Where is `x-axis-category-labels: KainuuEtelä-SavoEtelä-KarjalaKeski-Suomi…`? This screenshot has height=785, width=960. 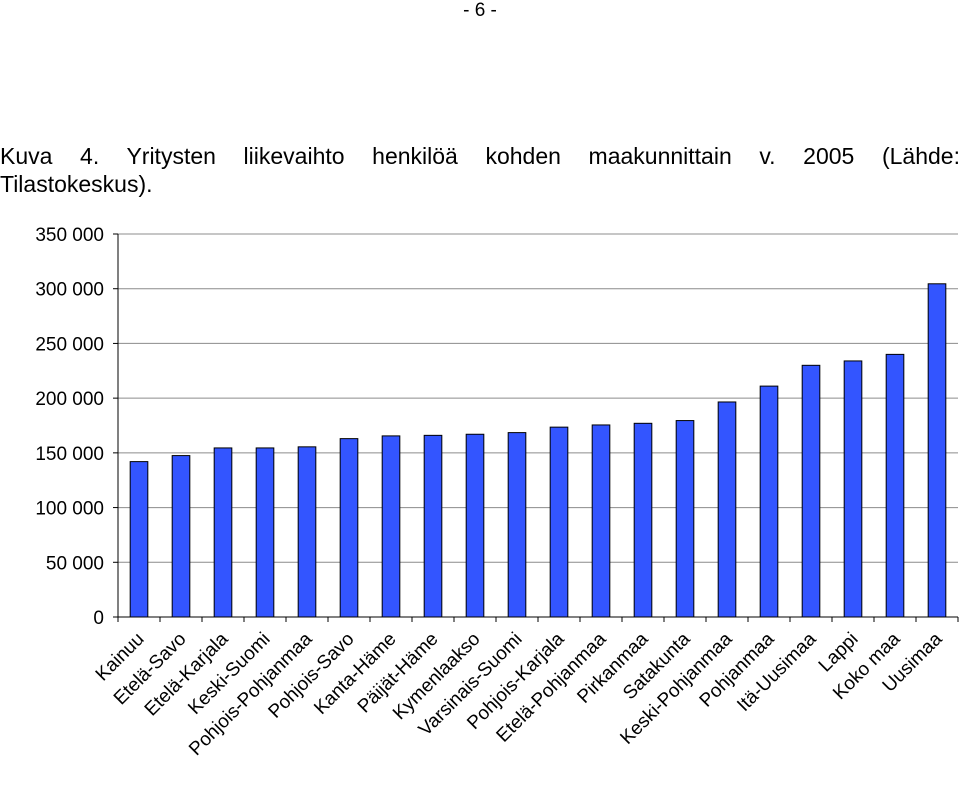 x-axis-category-labels: KainuuEtelä-SavoEtelä-KarjalaKeski-Suomi… is located at coordinates (519, 694).